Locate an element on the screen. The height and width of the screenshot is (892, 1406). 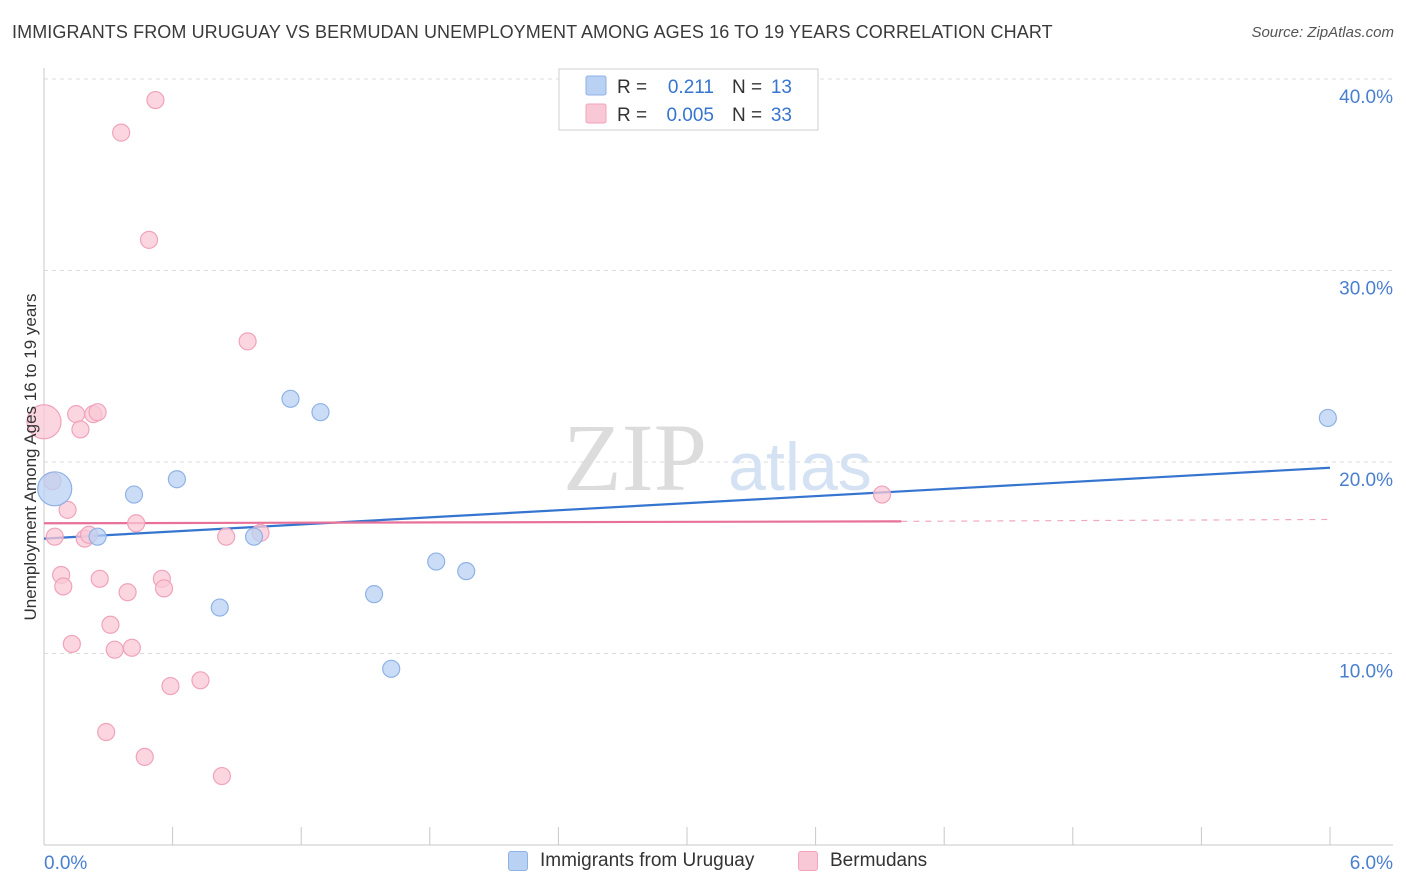
legend-swatch-bermudans is located at coordinates (808, 861).